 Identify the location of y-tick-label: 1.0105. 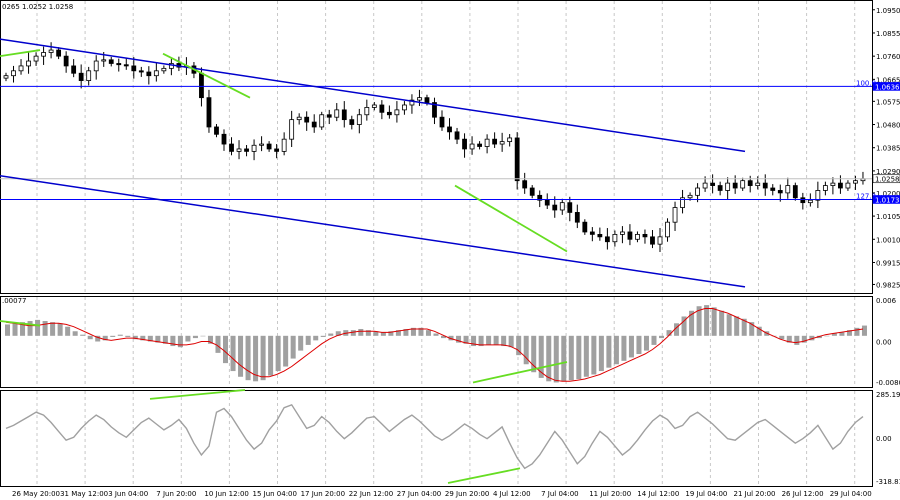
(888, 217).